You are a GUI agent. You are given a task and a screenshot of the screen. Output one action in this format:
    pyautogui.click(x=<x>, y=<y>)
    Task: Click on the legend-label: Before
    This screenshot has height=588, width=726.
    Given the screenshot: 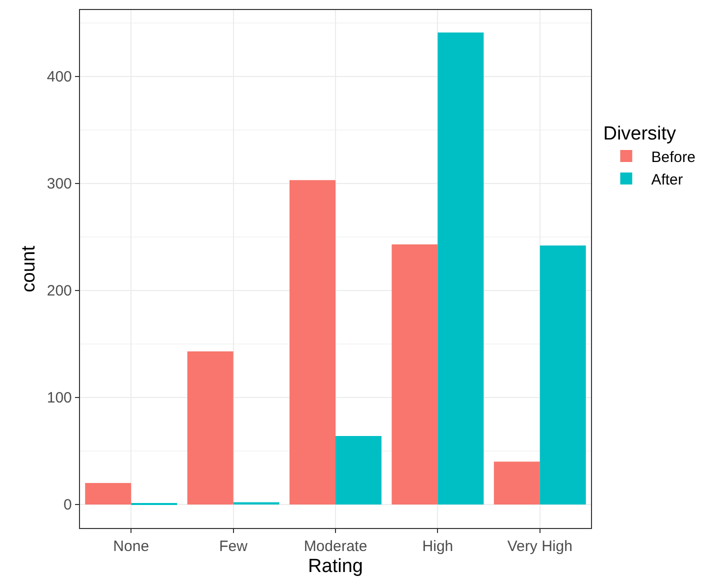 What is the action you would take?
    pyautogui.click(x=673, y=157)
    